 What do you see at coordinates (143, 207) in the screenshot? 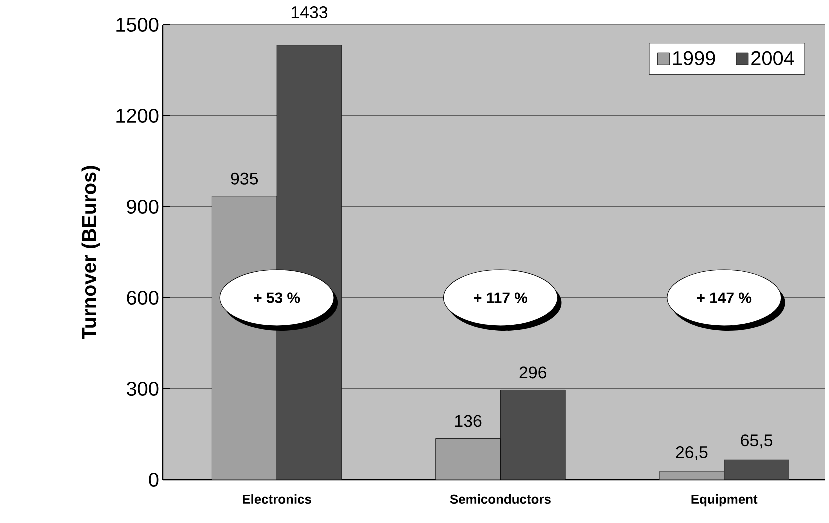
I see `y-tick-label: 900` at bounding box center [143, 207].